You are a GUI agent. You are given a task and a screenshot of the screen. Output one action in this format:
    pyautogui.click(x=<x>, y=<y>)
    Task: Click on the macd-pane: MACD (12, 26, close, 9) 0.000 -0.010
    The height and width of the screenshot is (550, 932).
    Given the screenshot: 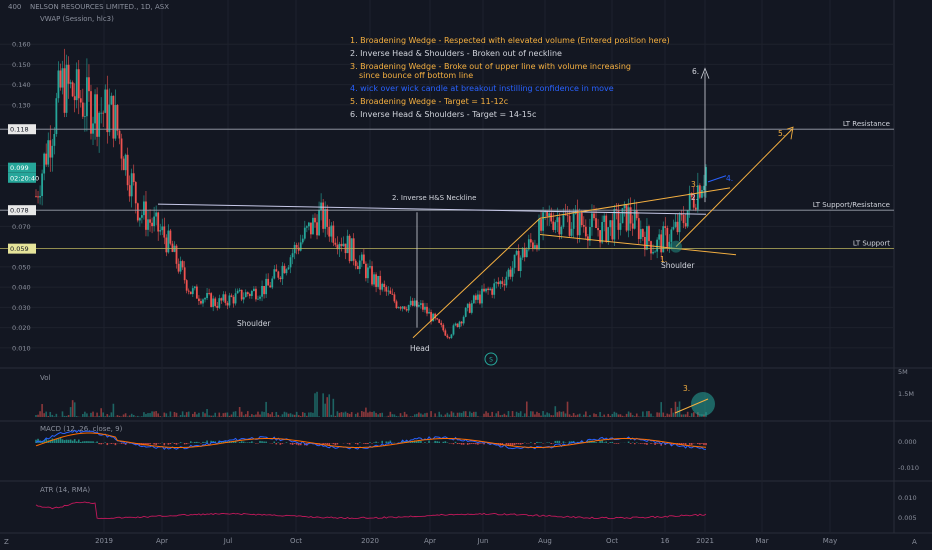 What is the action you would take?
    pyautogui.click(x=477, y=448)
    